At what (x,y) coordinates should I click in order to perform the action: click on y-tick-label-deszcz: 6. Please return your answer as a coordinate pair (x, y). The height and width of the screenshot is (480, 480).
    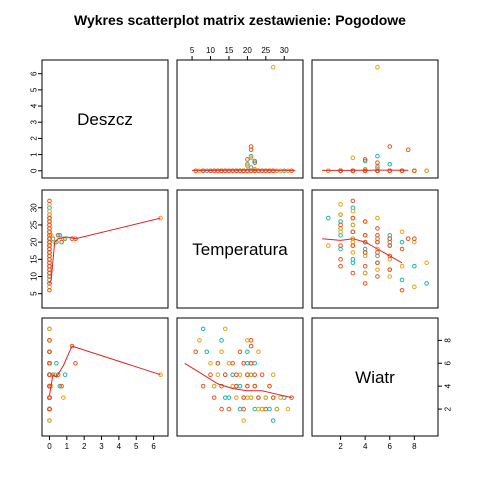
    Looking at the image, I should click on (34, 73).